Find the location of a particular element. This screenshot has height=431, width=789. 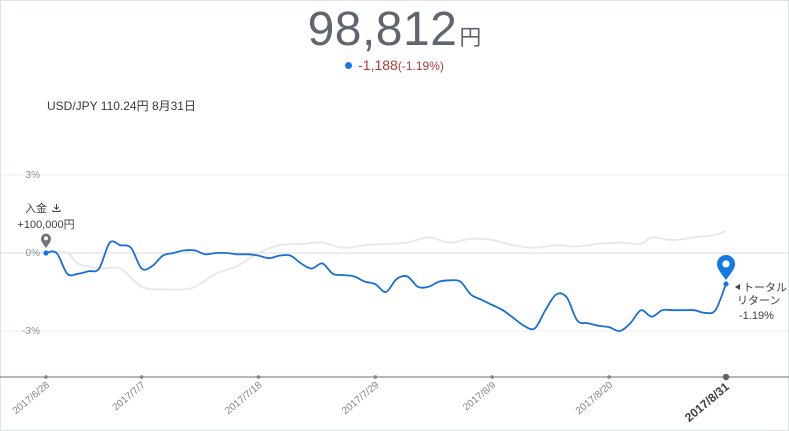

x-tick-label: 2017/8/9 is located at coordinates (479, 397).